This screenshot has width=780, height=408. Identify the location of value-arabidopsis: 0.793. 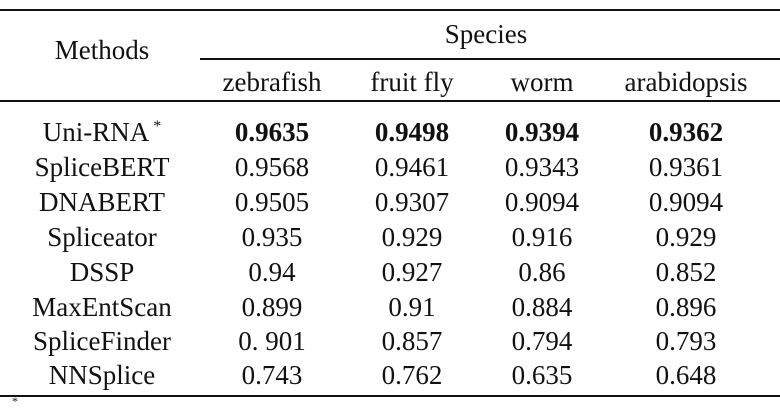
(686, 341).